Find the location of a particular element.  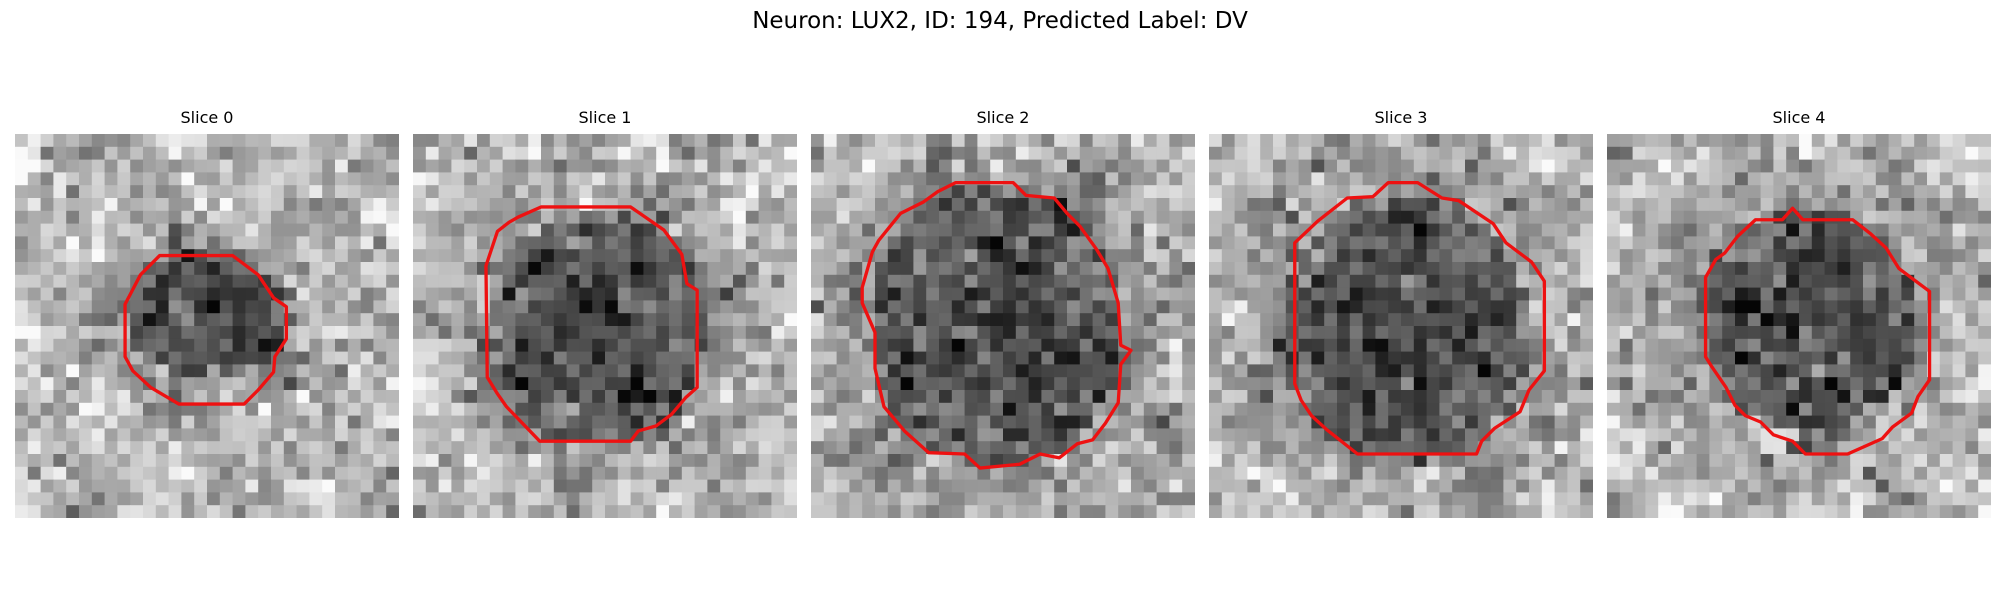

slice-panel-0: Slice 0 is located at coordinates (207, 313).